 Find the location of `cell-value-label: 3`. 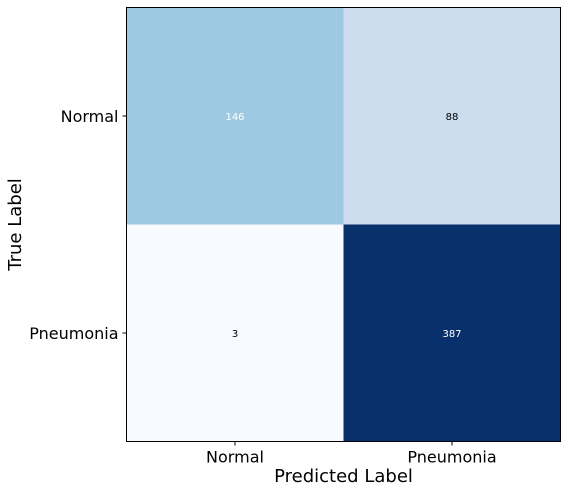

cell-value-label: 3 is located at coordinates (235, 334).